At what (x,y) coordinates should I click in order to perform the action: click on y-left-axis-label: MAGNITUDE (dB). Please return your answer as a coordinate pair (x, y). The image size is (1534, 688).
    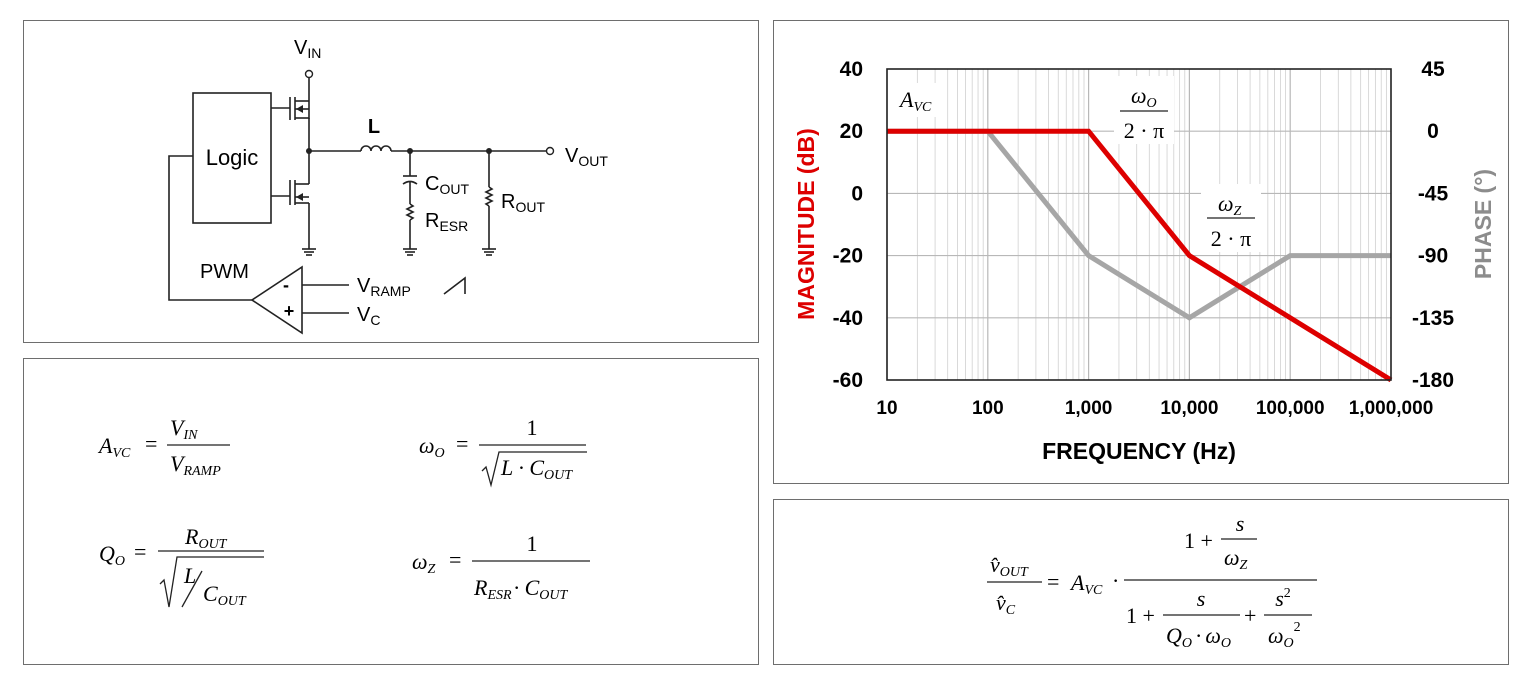
    Looking at the image, I should click on (806, 224).